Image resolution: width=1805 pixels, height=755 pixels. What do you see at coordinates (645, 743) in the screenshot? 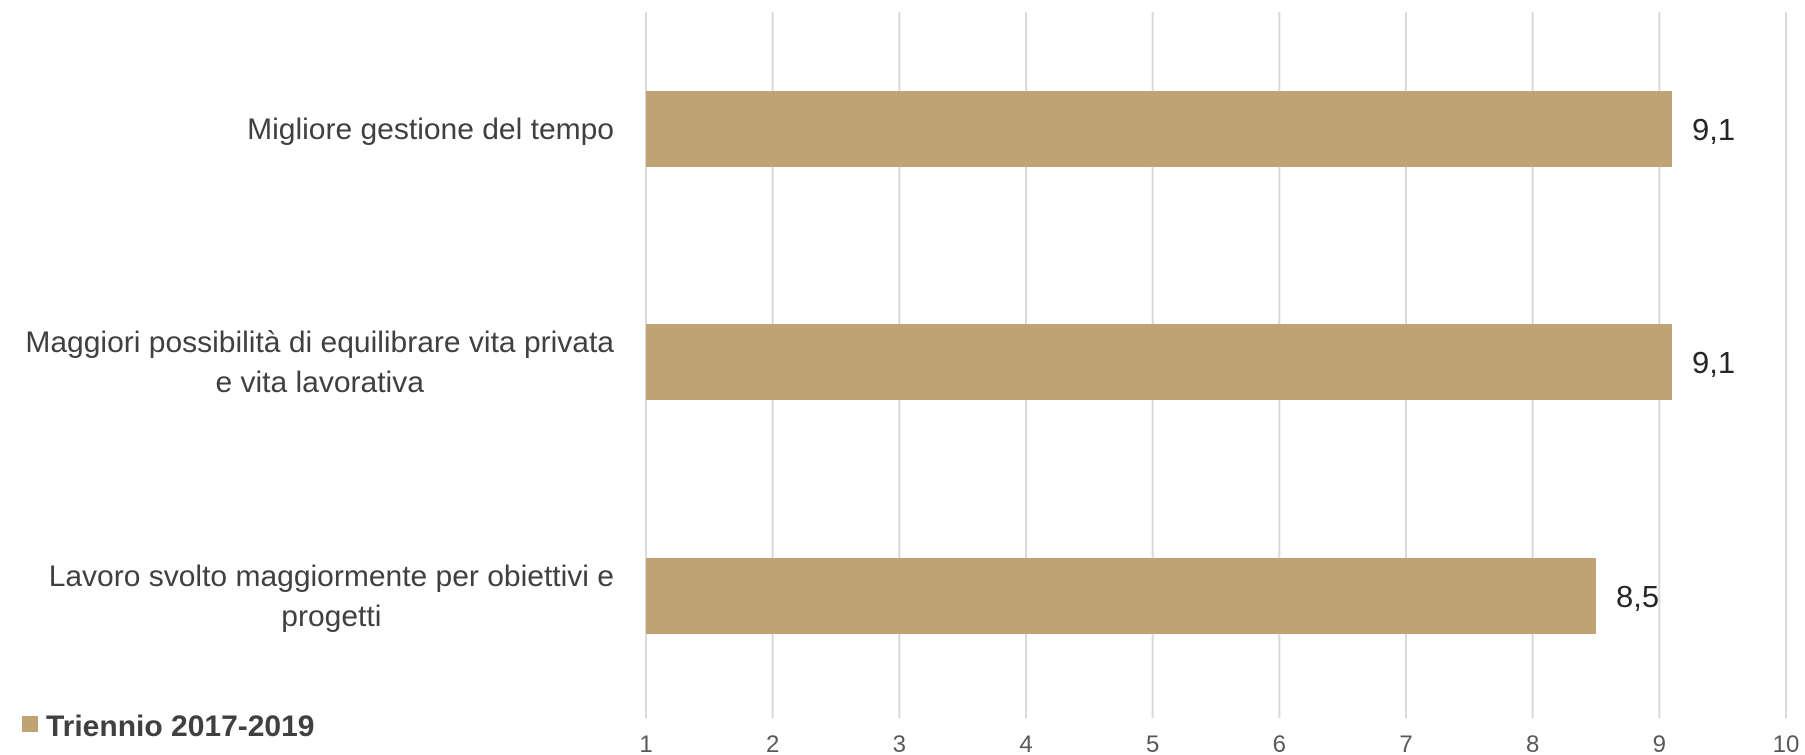
I see `x-tick-label: 1` at bounding box center [645, 743].